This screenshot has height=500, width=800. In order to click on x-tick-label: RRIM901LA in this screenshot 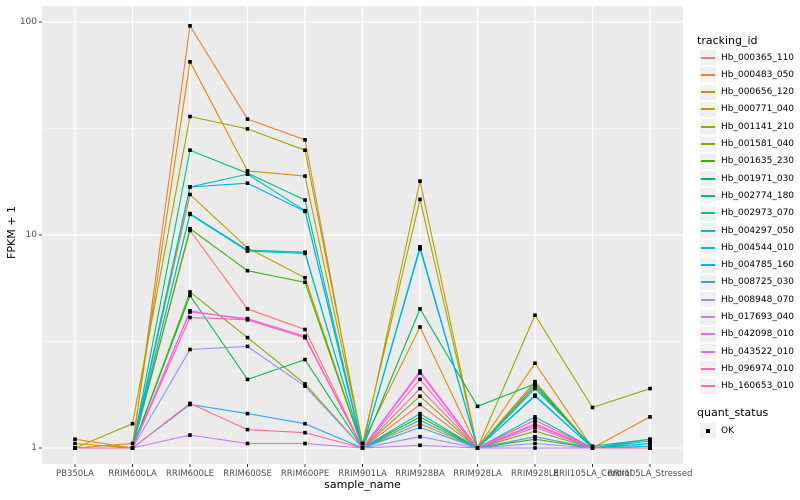, I will do `click(362, 474)`.